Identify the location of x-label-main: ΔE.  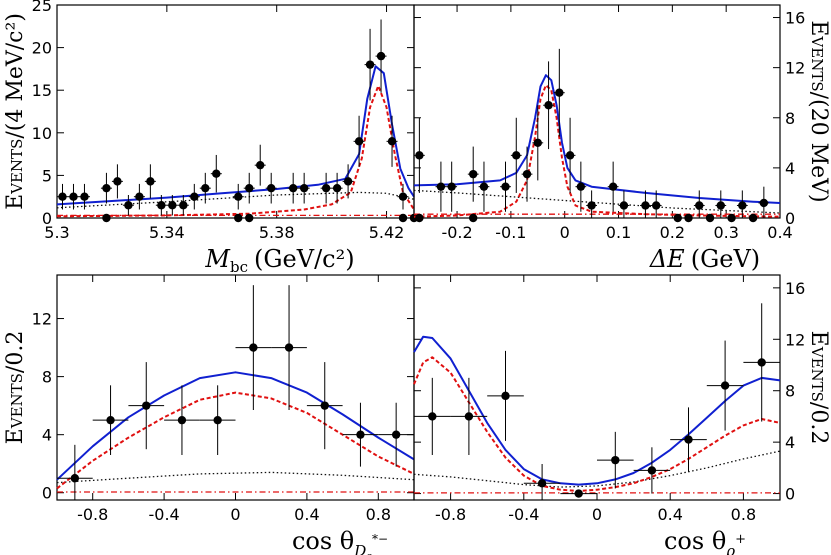
(667, 259).